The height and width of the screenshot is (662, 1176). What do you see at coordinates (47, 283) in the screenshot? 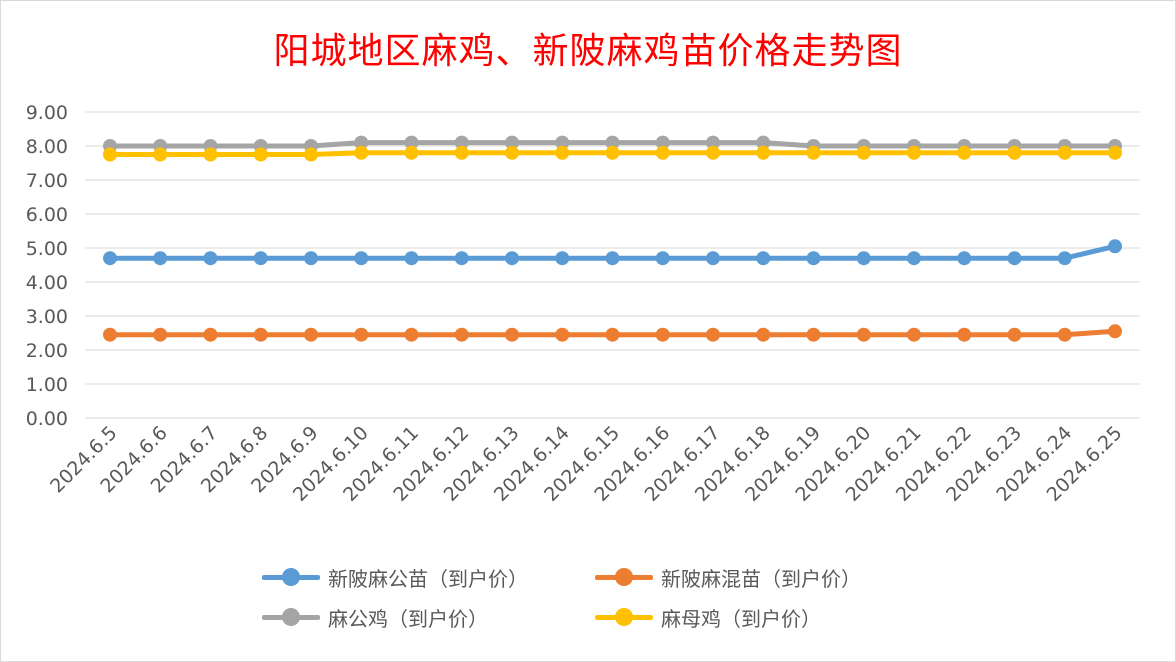
I see `y-tick-label: 4.00` at bounding box center [47, 283].